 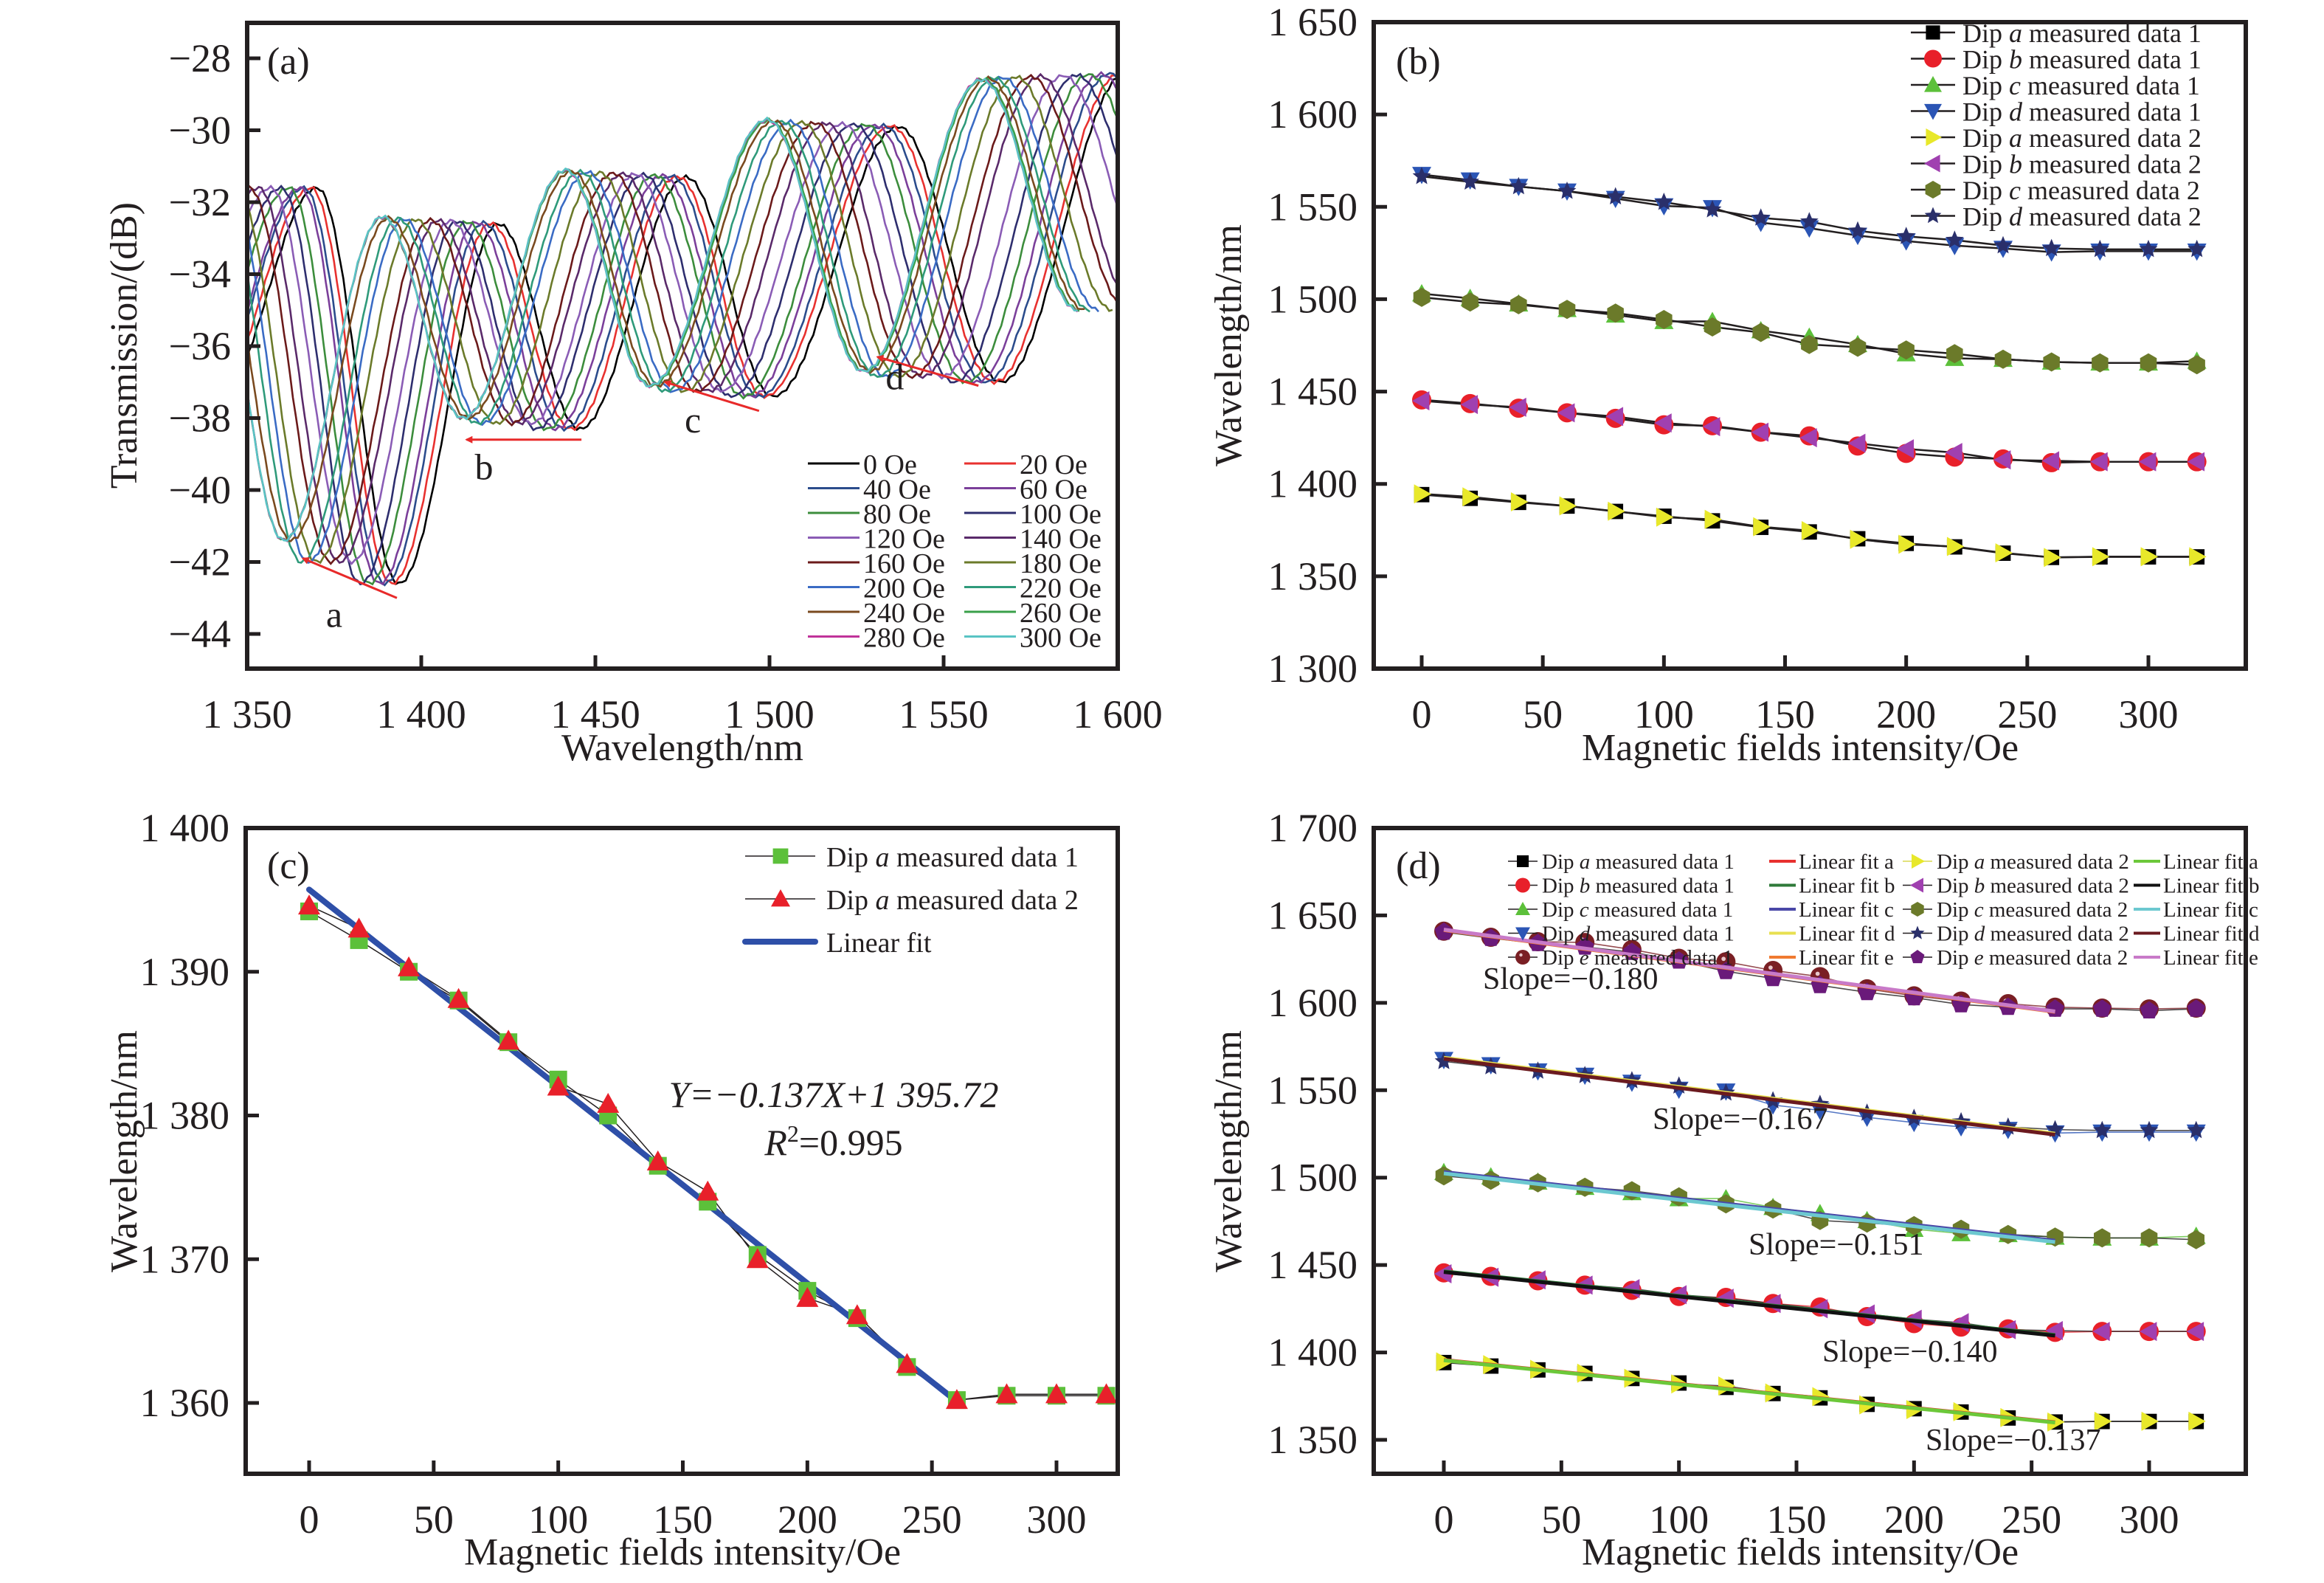 What do you see at coordinates (2149, 714) in the screenshot?
I see `x-tick-label: 300` at bounding box center [2149, 714].